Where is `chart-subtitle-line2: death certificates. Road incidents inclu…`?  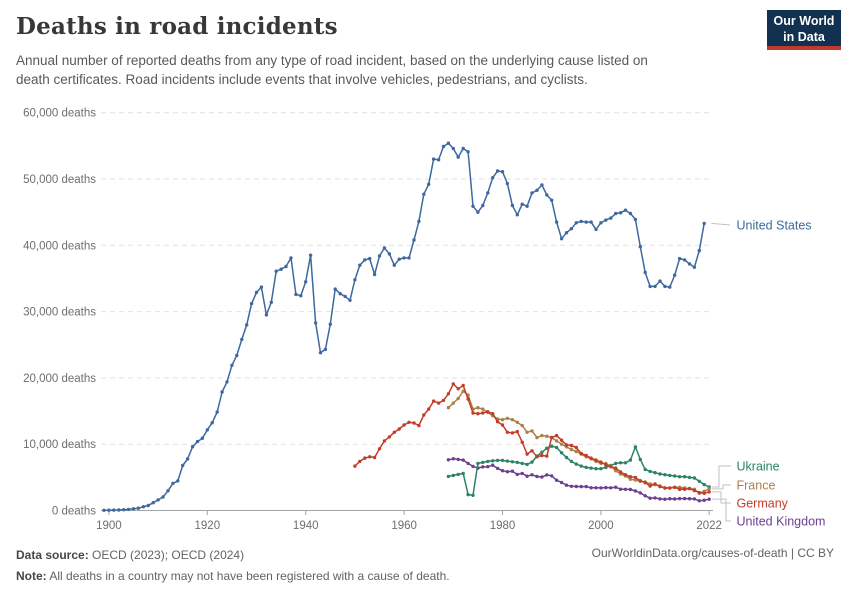
chart-subtitle-line2: death certificates. Road incidents inclu… is located at coordinates (302, 79).